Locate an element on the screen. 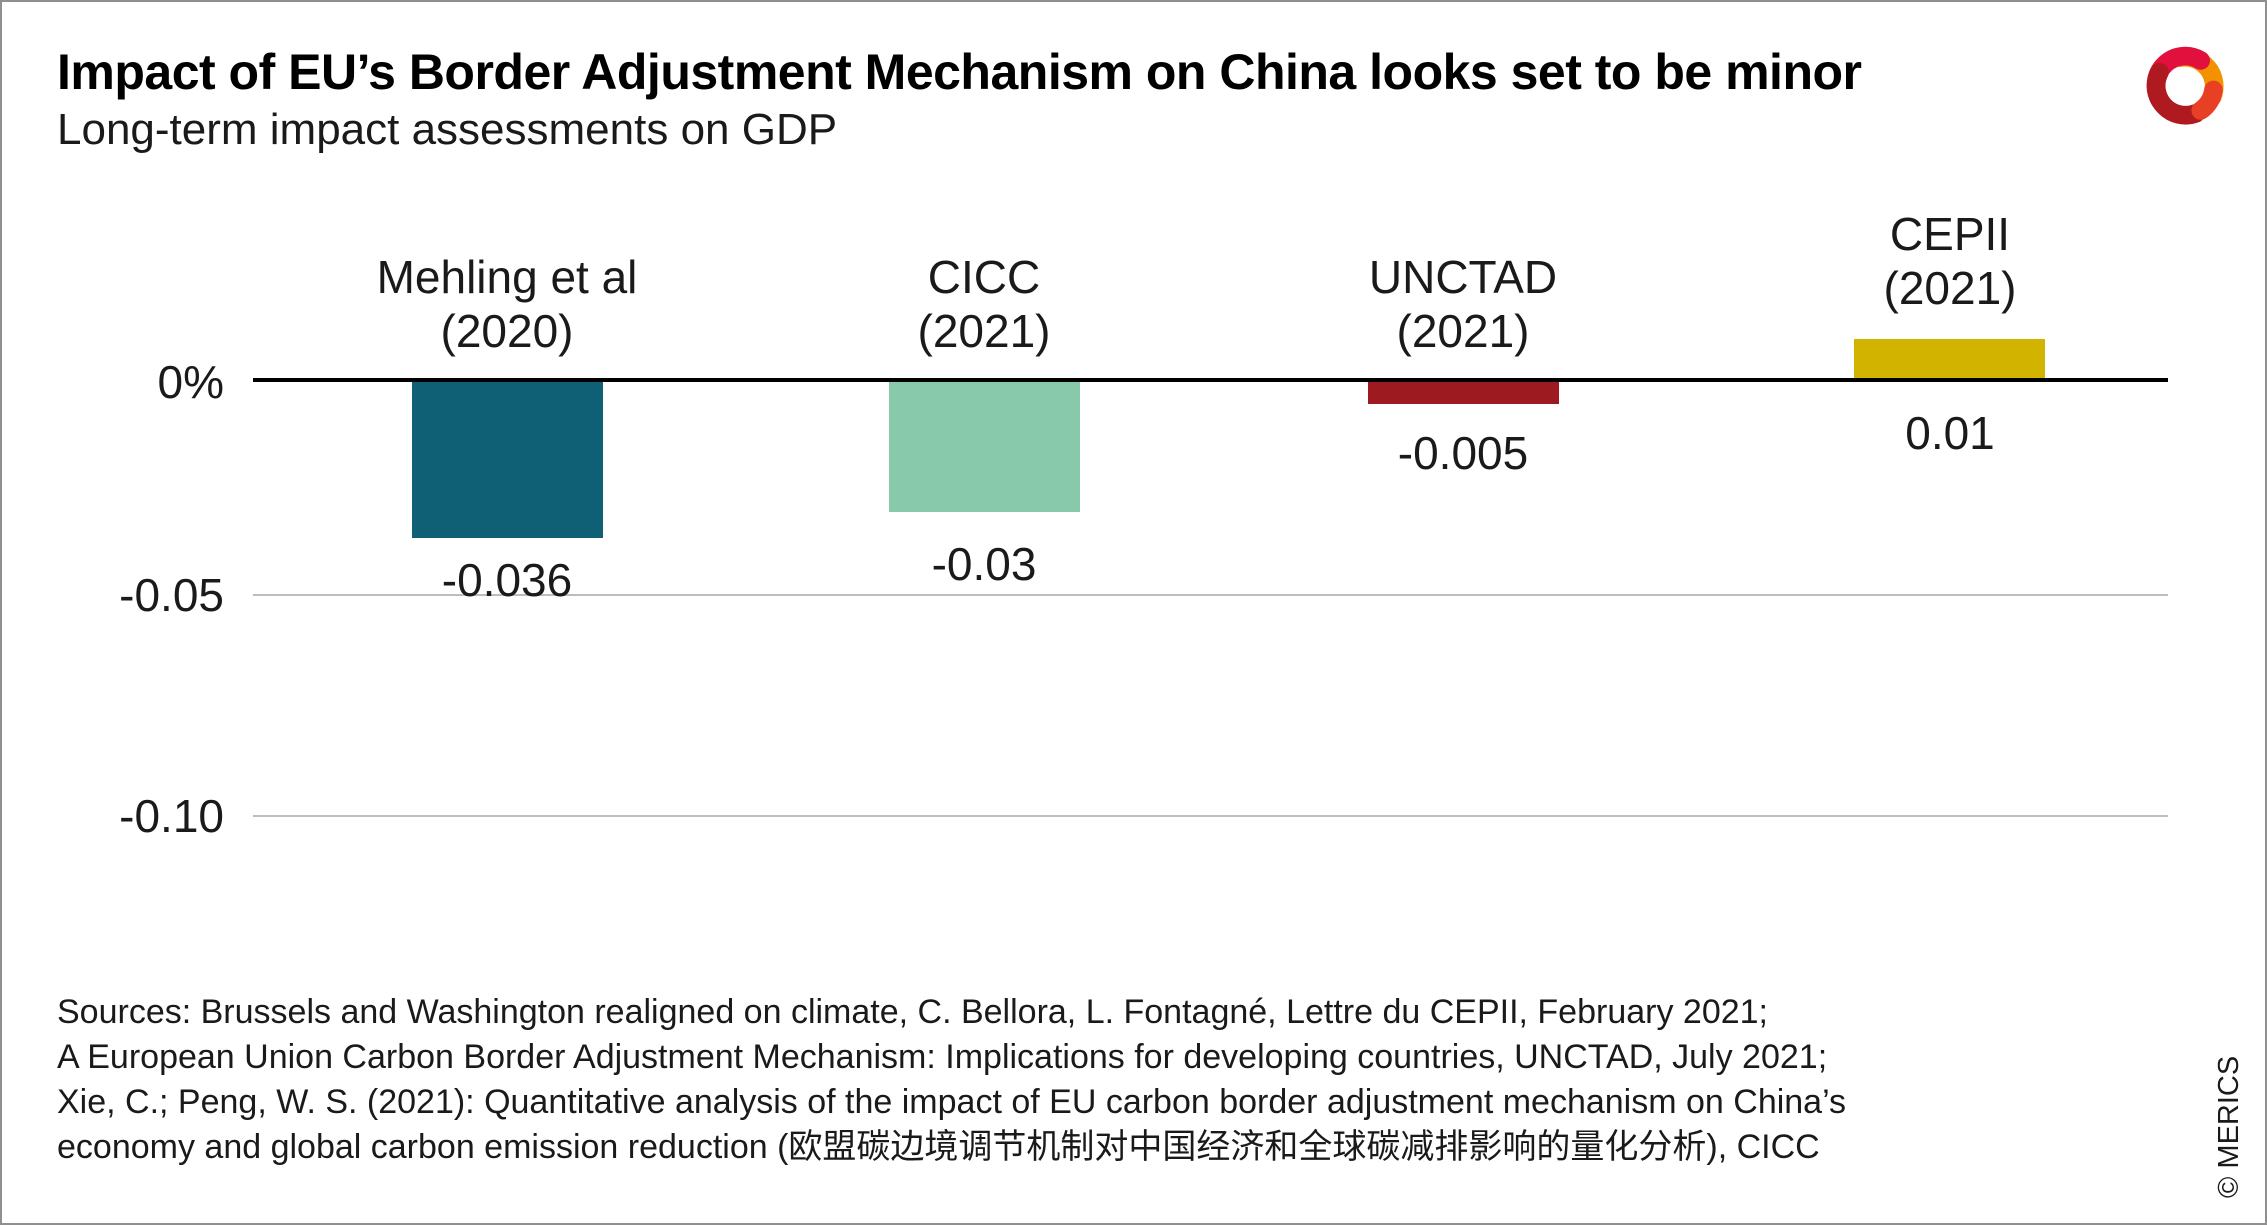 The height and width of the screenshot is (1225, 2267). merics-logo is located at coordinates (2185, 85).